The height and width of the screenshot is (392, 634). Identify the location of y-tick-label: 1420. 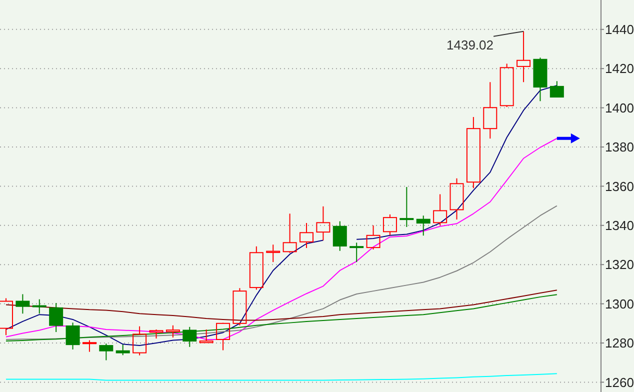
(619, 68).